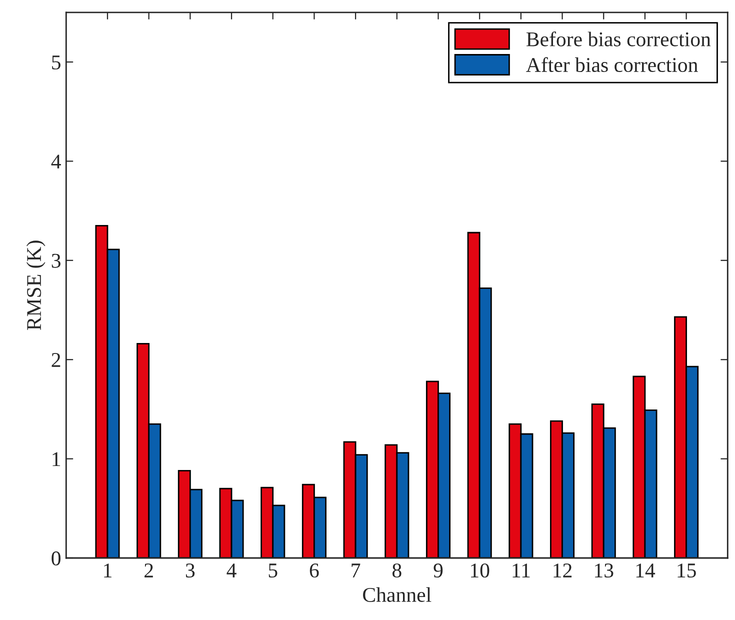 The height and width of the screenshot is (620, 735). I want to click on y-tick-label: 4, so click(56, 161).